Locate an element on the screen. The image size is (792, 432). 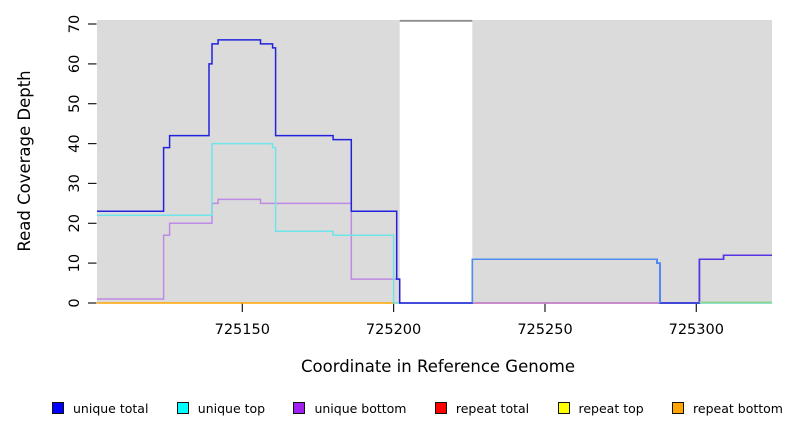
legend-item-repeat-total: repeat total is located at coordinates (482, 408).